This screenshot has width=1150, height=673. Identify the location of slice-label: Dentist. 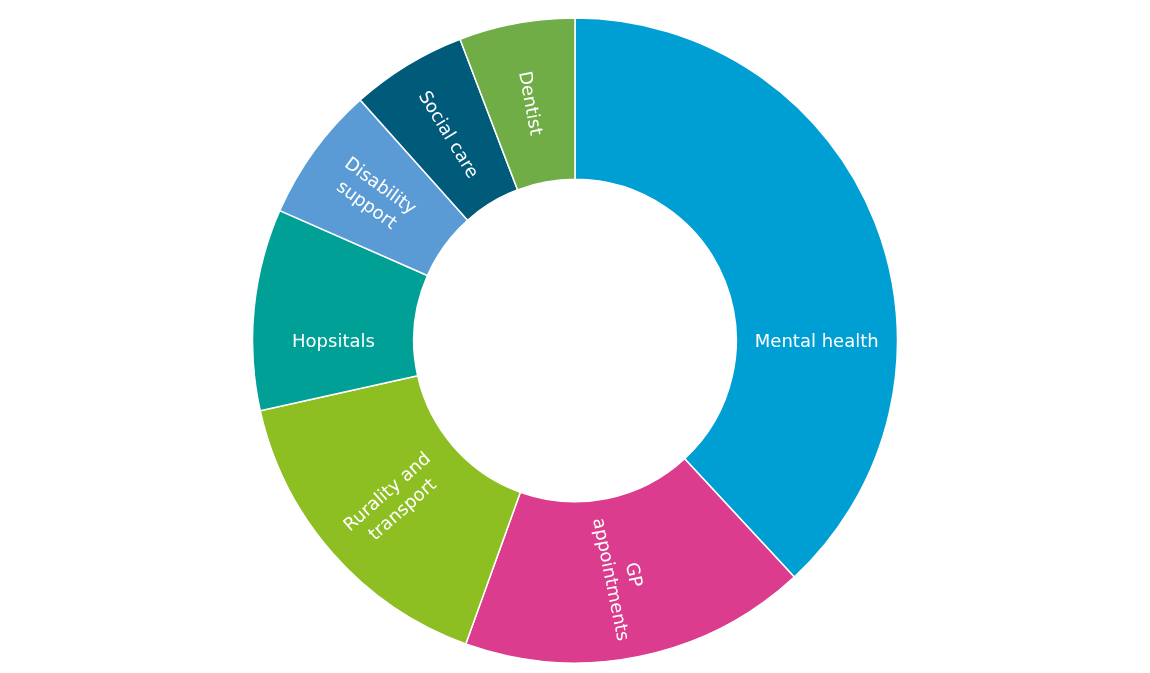
(531, 103).